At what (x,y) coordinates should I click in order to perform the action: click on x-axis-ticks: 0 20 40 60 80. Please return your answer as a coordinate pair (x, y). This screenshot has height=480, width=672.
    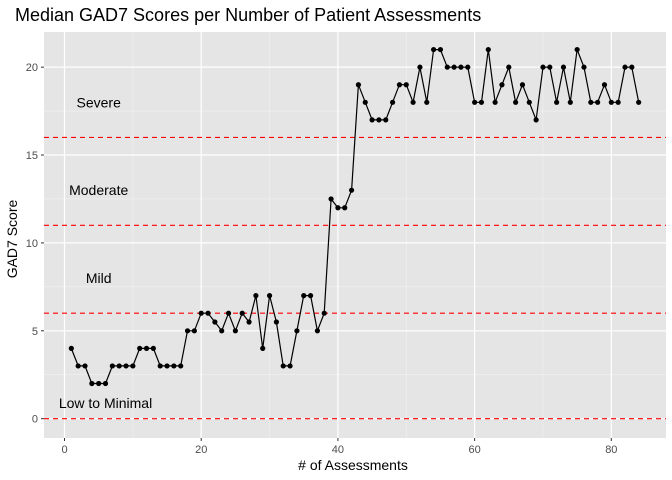
    Looking at the image, I should click on (339, 447).